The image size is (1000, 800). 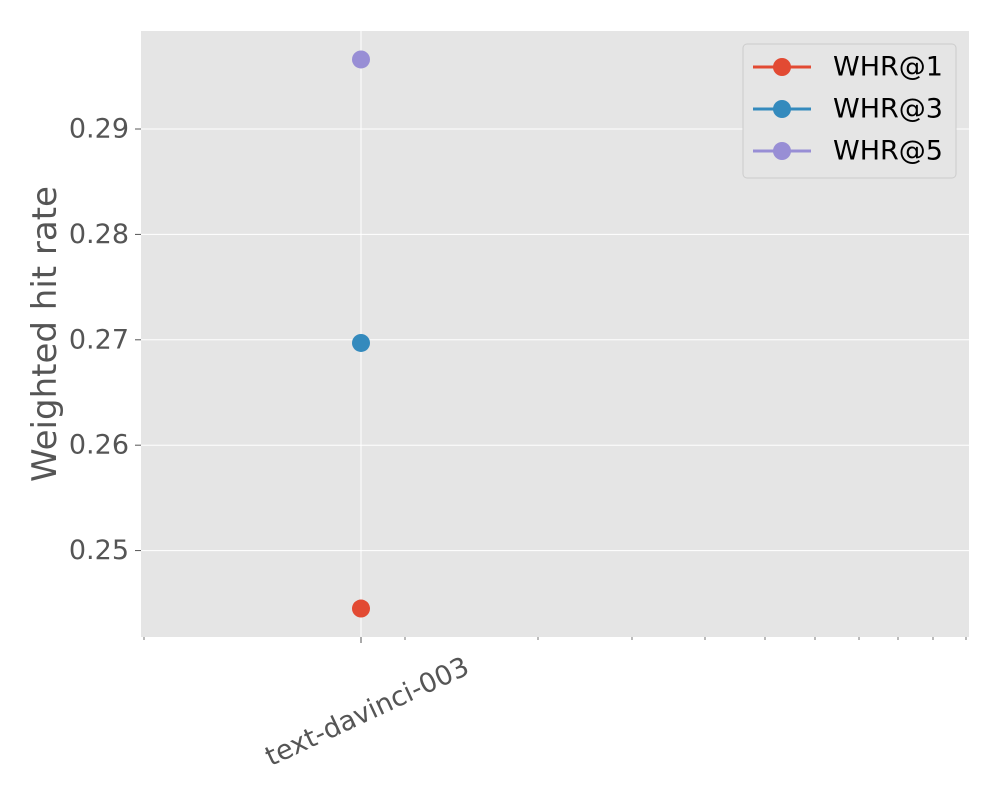 What do you see at coordinates (555, 638) in the screenshot?
I see `x-minor-ticks` at bounding box center [555, 638].